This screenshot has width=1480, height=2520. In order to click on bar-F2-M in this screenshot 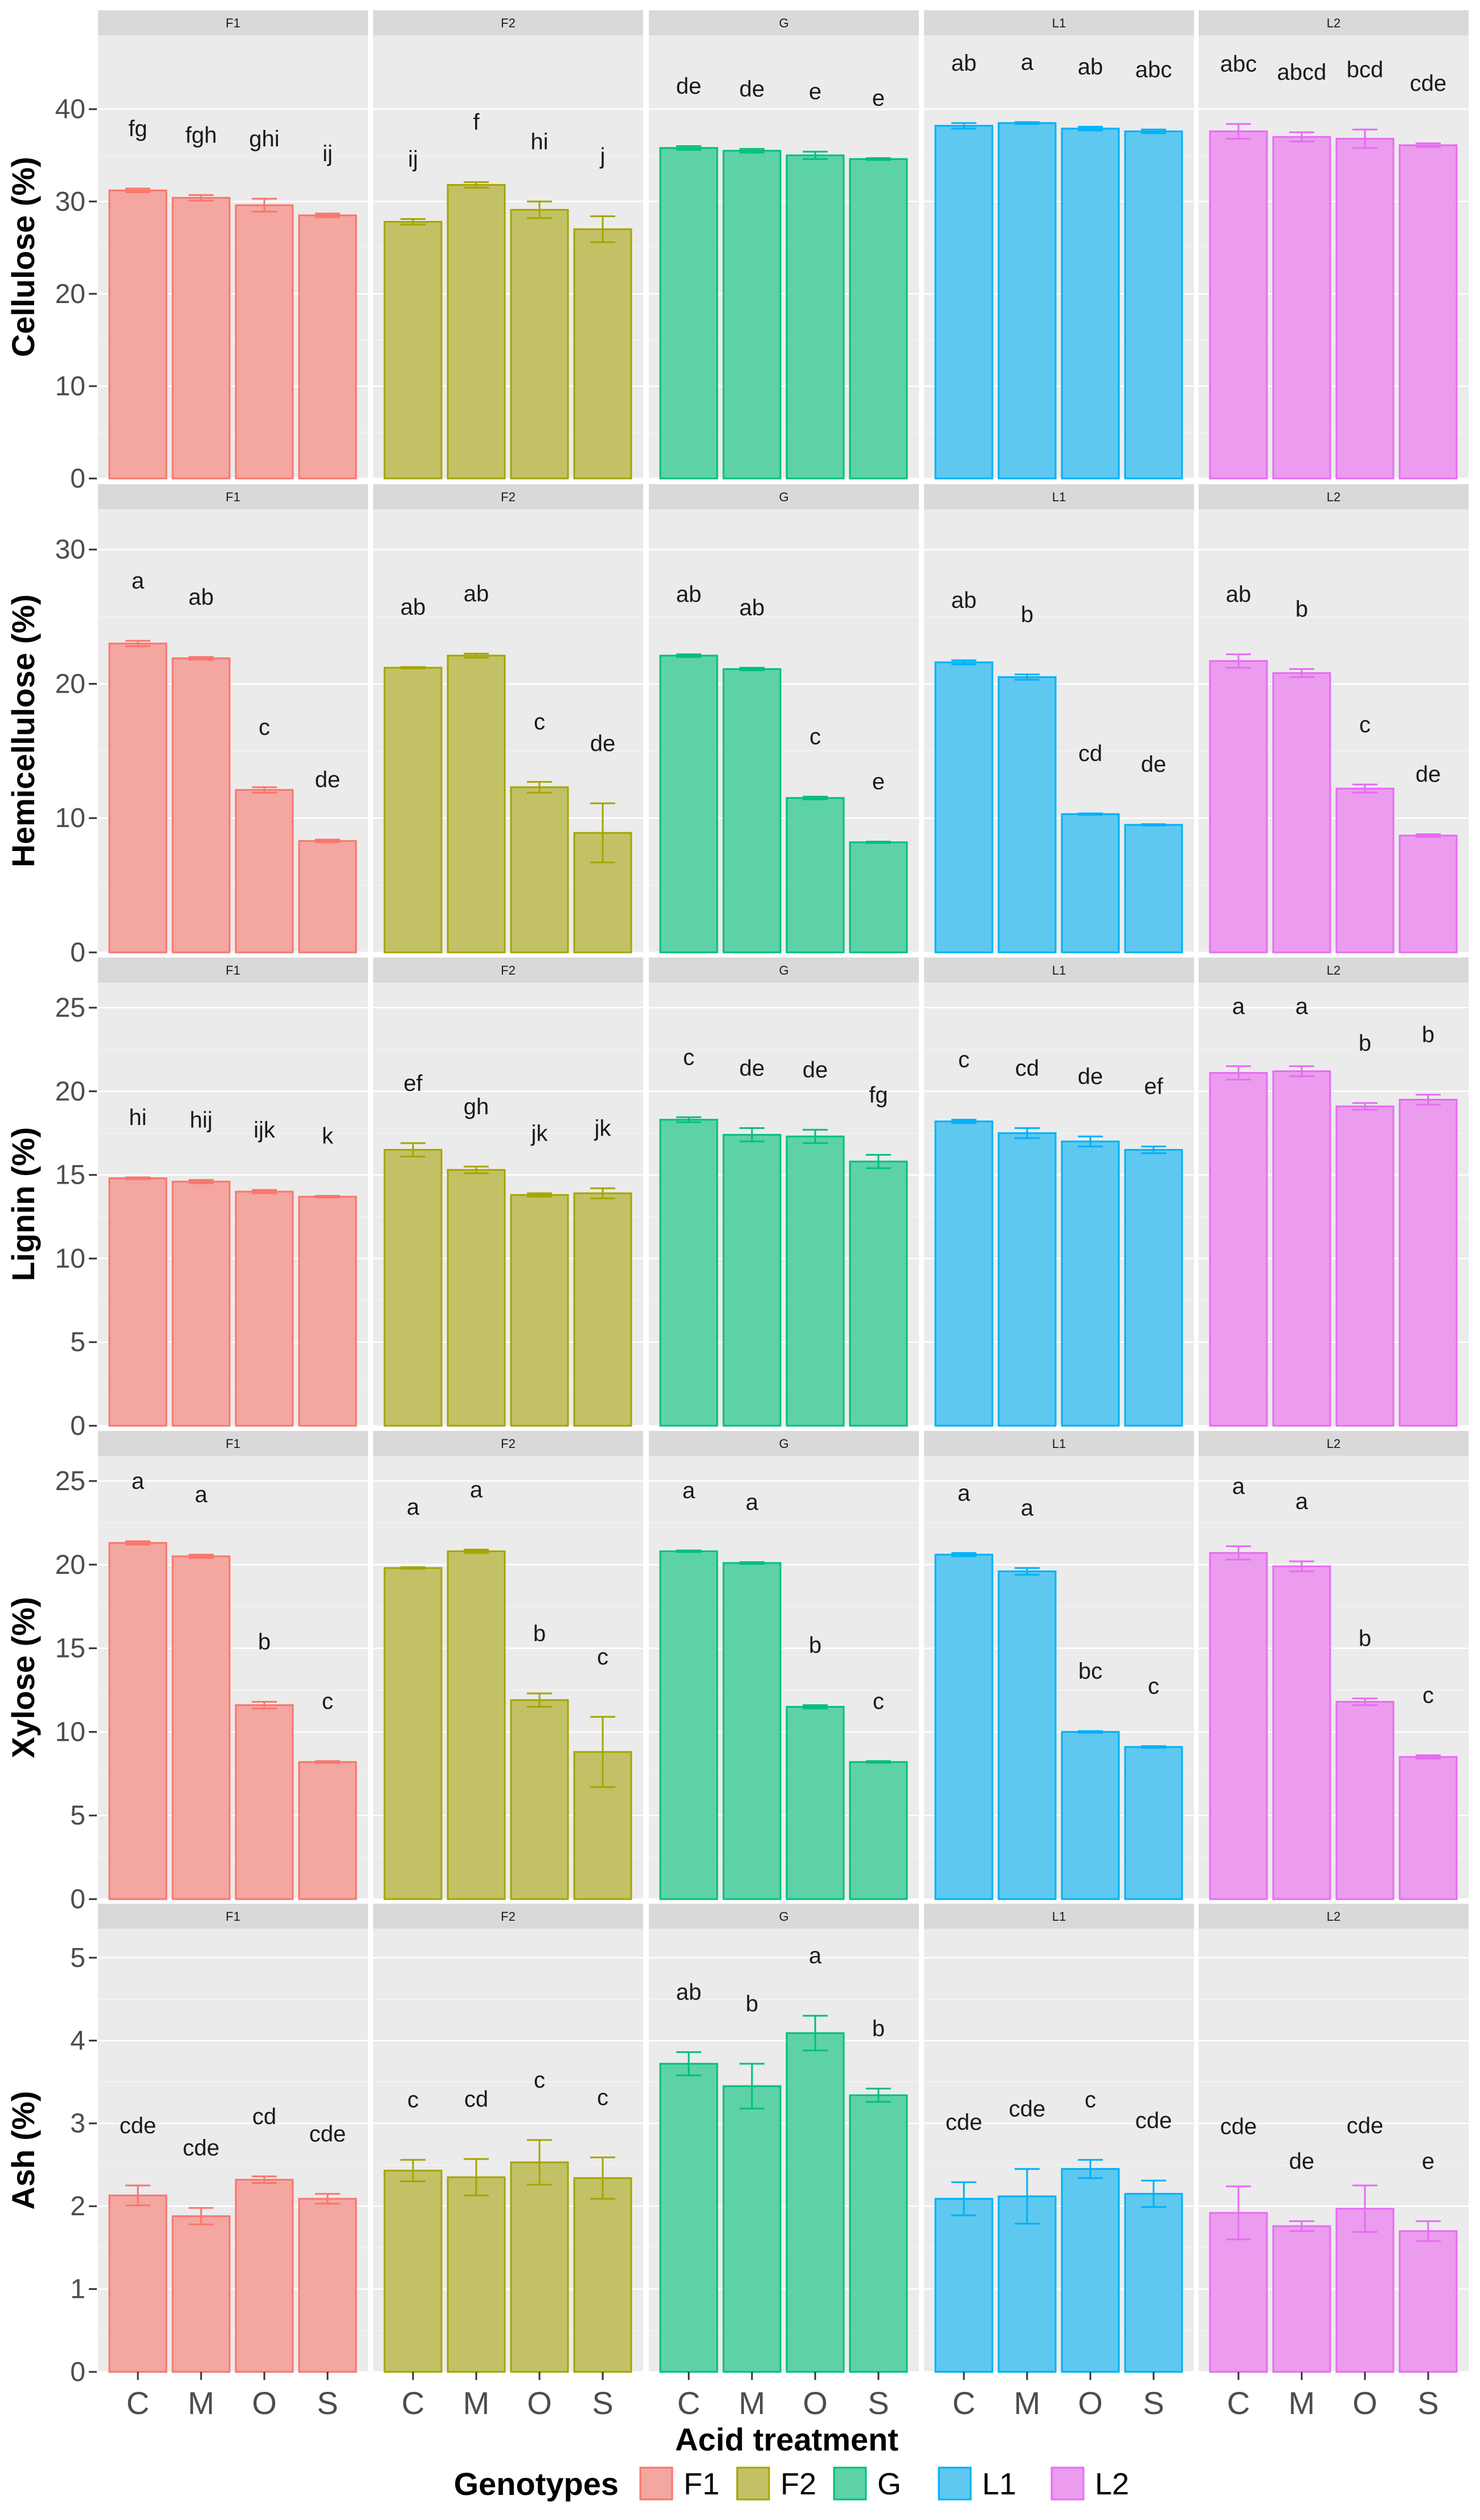, I will do `click(476, 1725)`.